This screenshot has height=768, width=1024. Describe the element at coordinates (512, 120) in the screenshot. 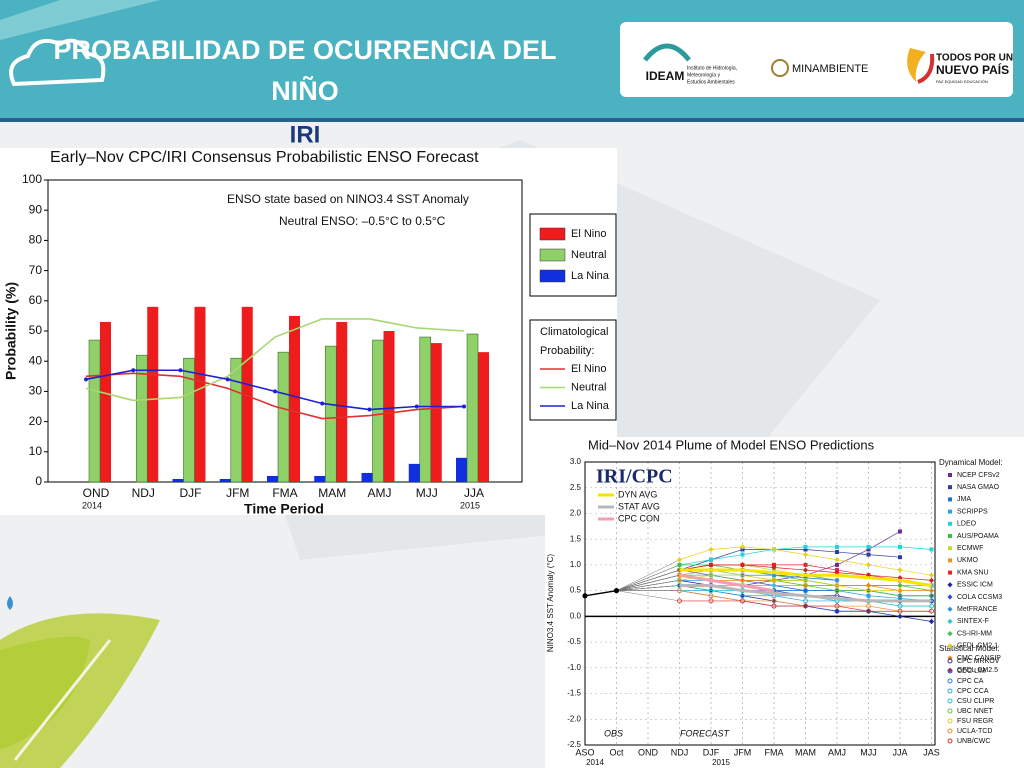

I see `header-rule` at that location.